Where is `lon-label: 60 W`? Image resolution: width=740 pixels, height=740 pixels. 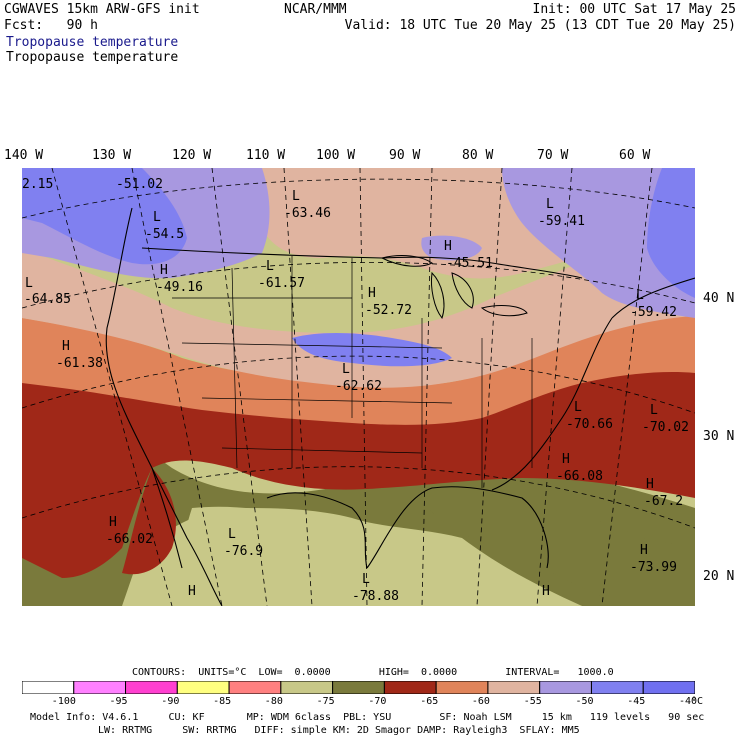 lon-label: 60 W is located at coordinates (635, 155).